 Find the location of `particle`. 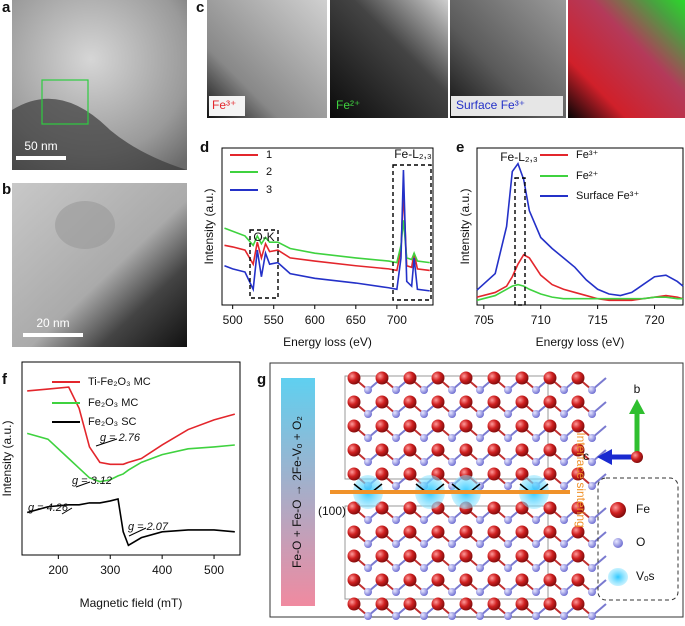

particle is located at coordinates (85, 225).